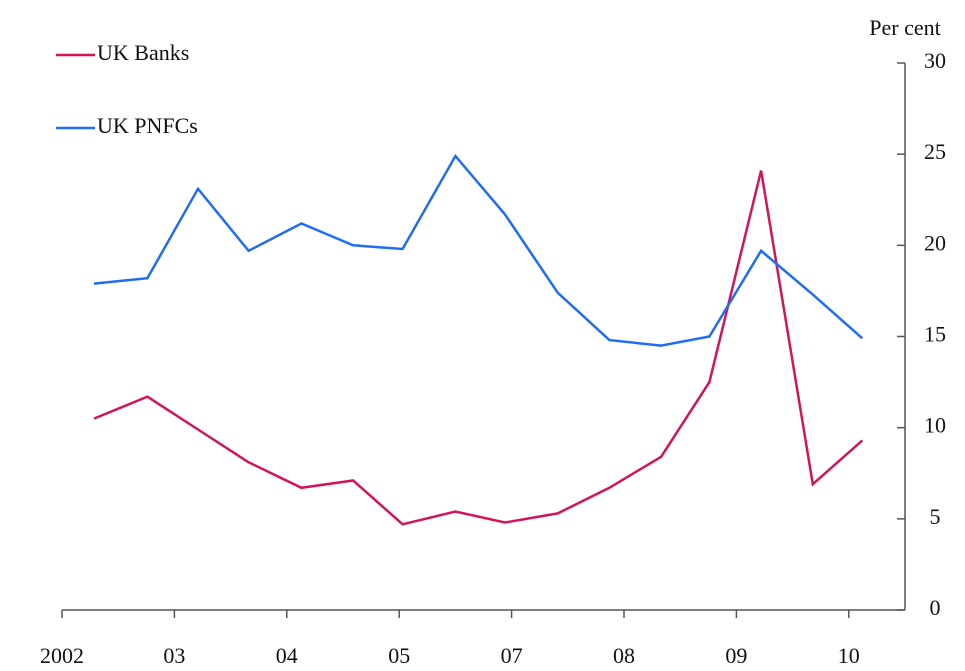 The height and width of the screenshot is (671, 965). Describe the element at coordinates (624, 655) in the screenshot. I see `x-tick-label: 08` at that location.